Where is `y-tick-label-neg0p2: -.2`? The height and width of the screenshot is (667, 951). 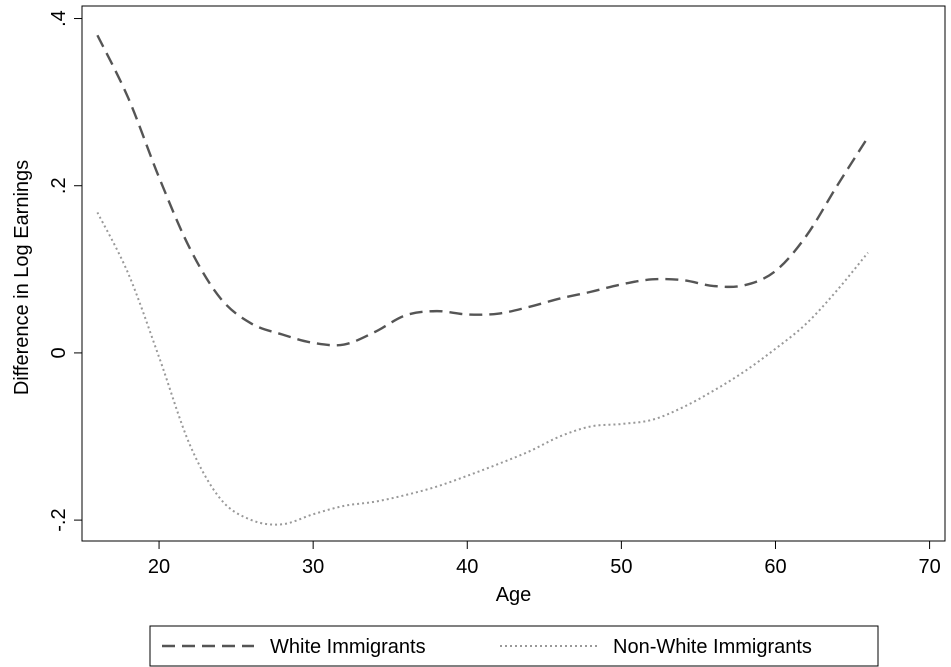 y-tick-label-neg0p2: -.2 is located at coordinates (59, 519).